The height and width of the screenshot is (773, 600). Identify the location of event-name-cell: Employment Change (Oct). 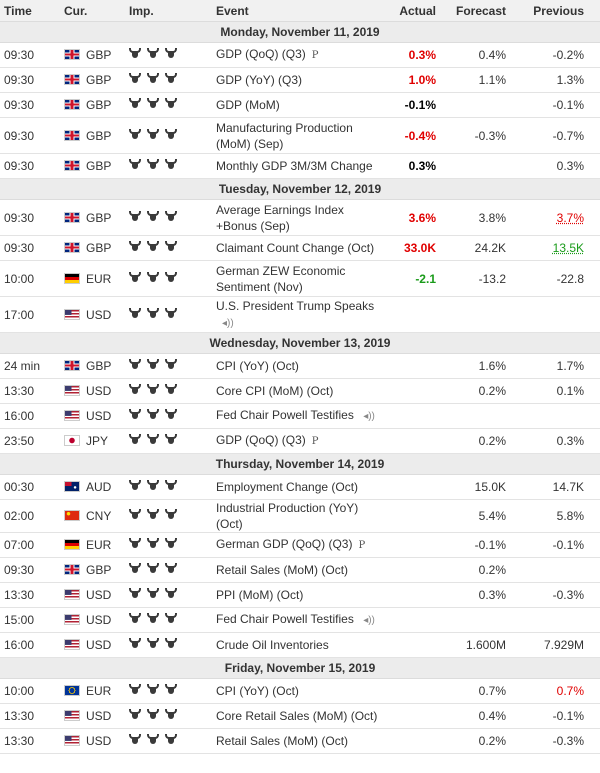
(301, 487).